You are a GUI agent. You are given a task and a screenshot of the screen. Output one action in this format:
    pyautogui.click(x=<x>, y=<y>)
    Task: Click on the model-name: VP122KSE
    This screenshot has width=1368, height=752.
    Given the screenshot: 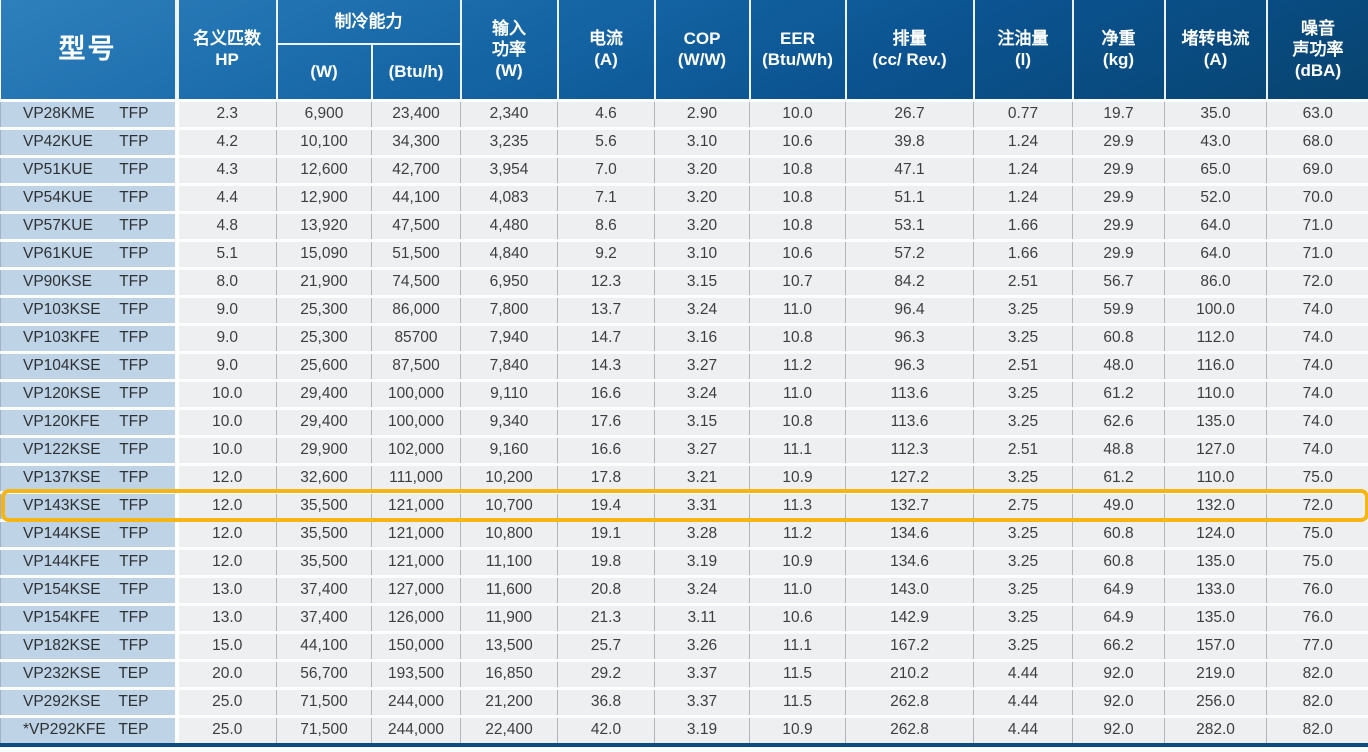 What is the action you would take?
    pyautogui.click(x=62, y=449)
    